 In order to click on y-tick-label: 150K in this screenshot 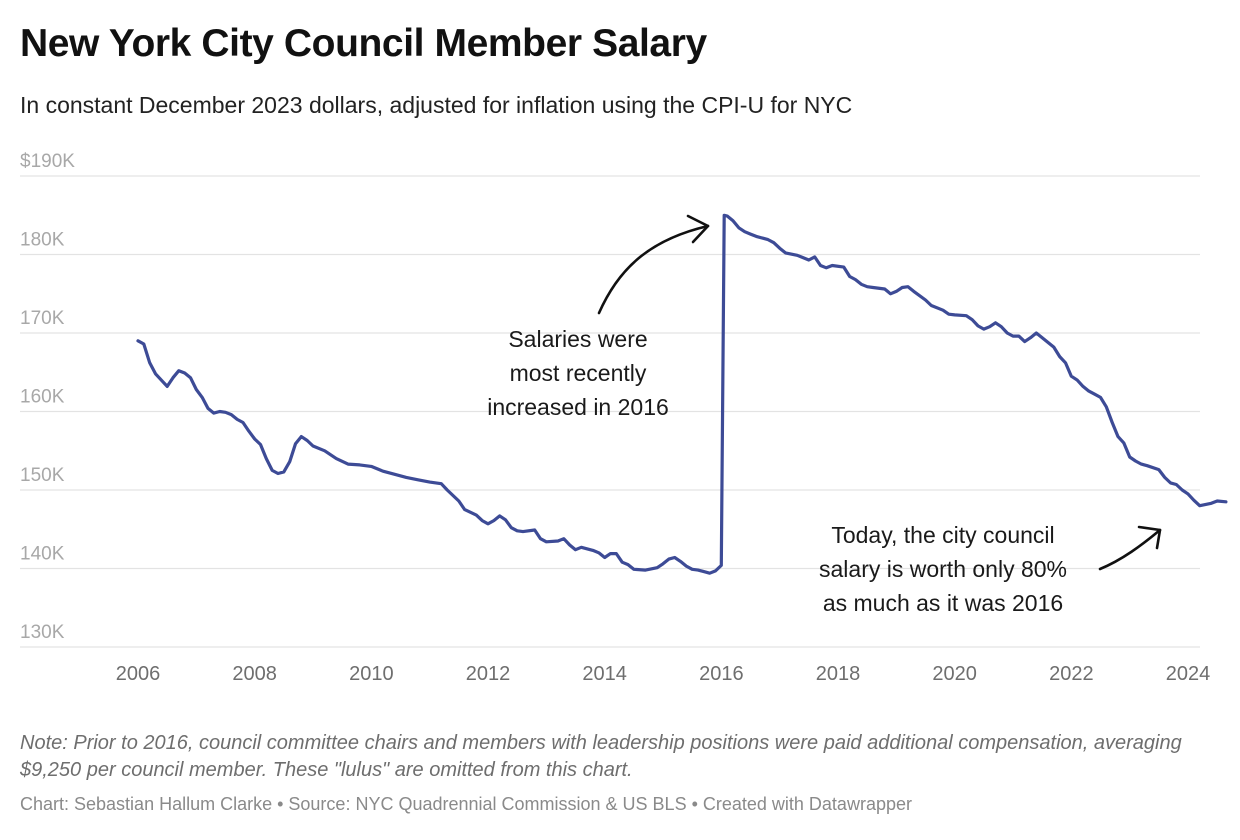, I will do `click(42, 475)`.